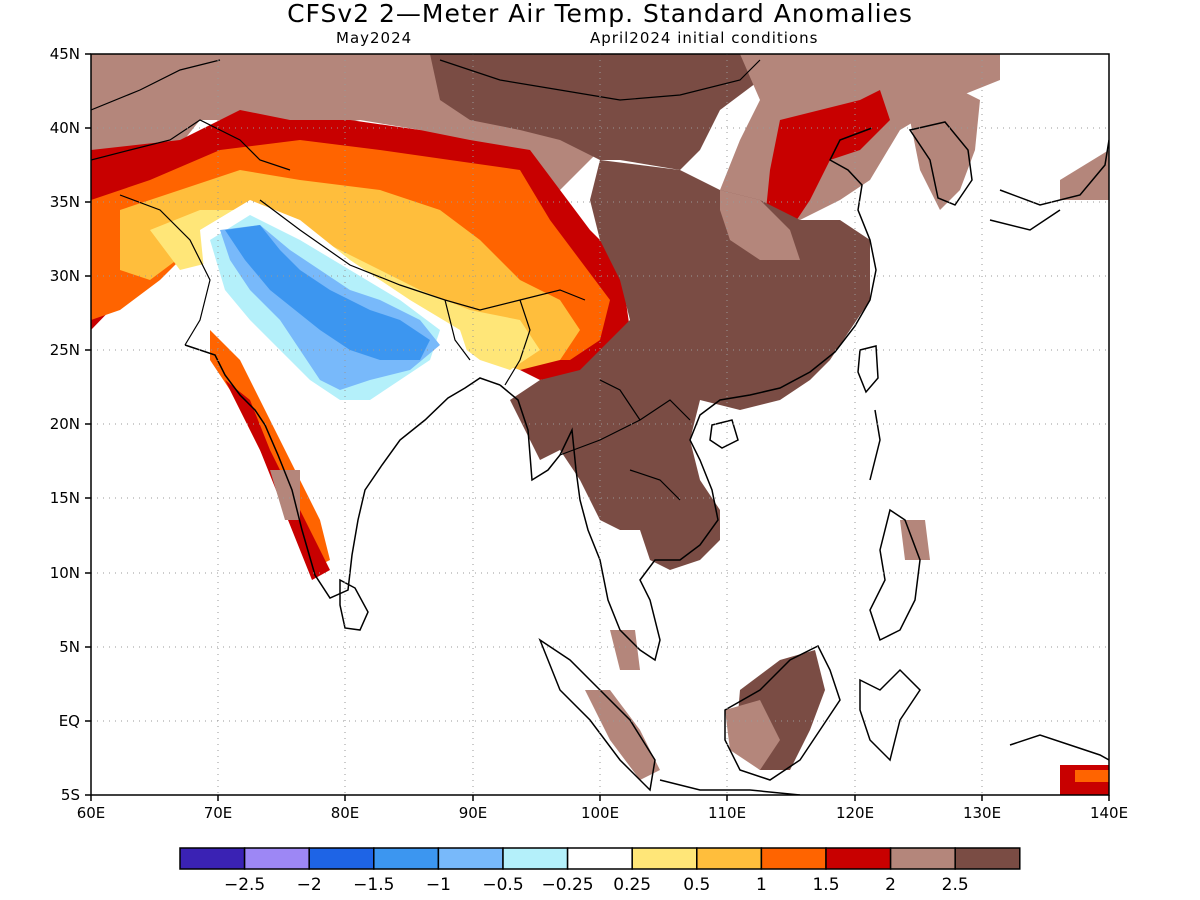 The image size is (1200, 900). Describe the element at coordinates (625, 650) in the screenshot. I see `anomaly-region-malaya` at that location.